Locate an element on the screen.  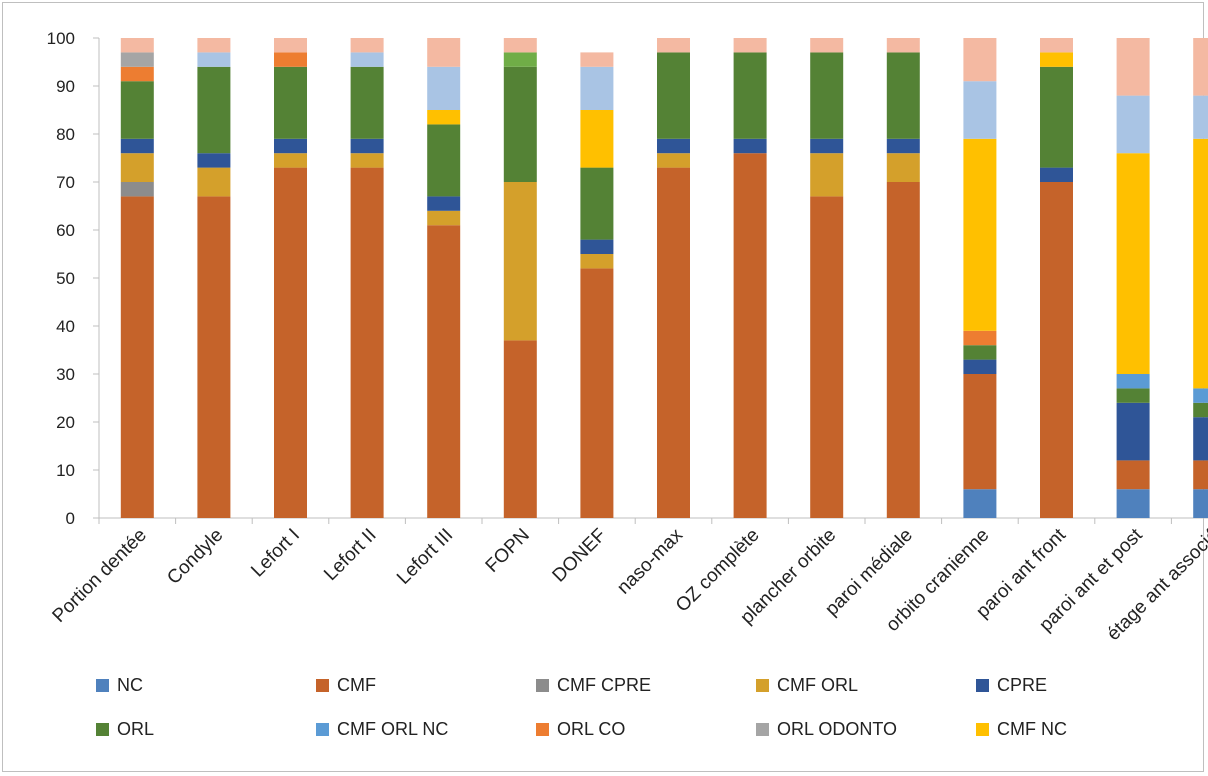
y-tick-label: 0 is located at coordinates (70, 518).